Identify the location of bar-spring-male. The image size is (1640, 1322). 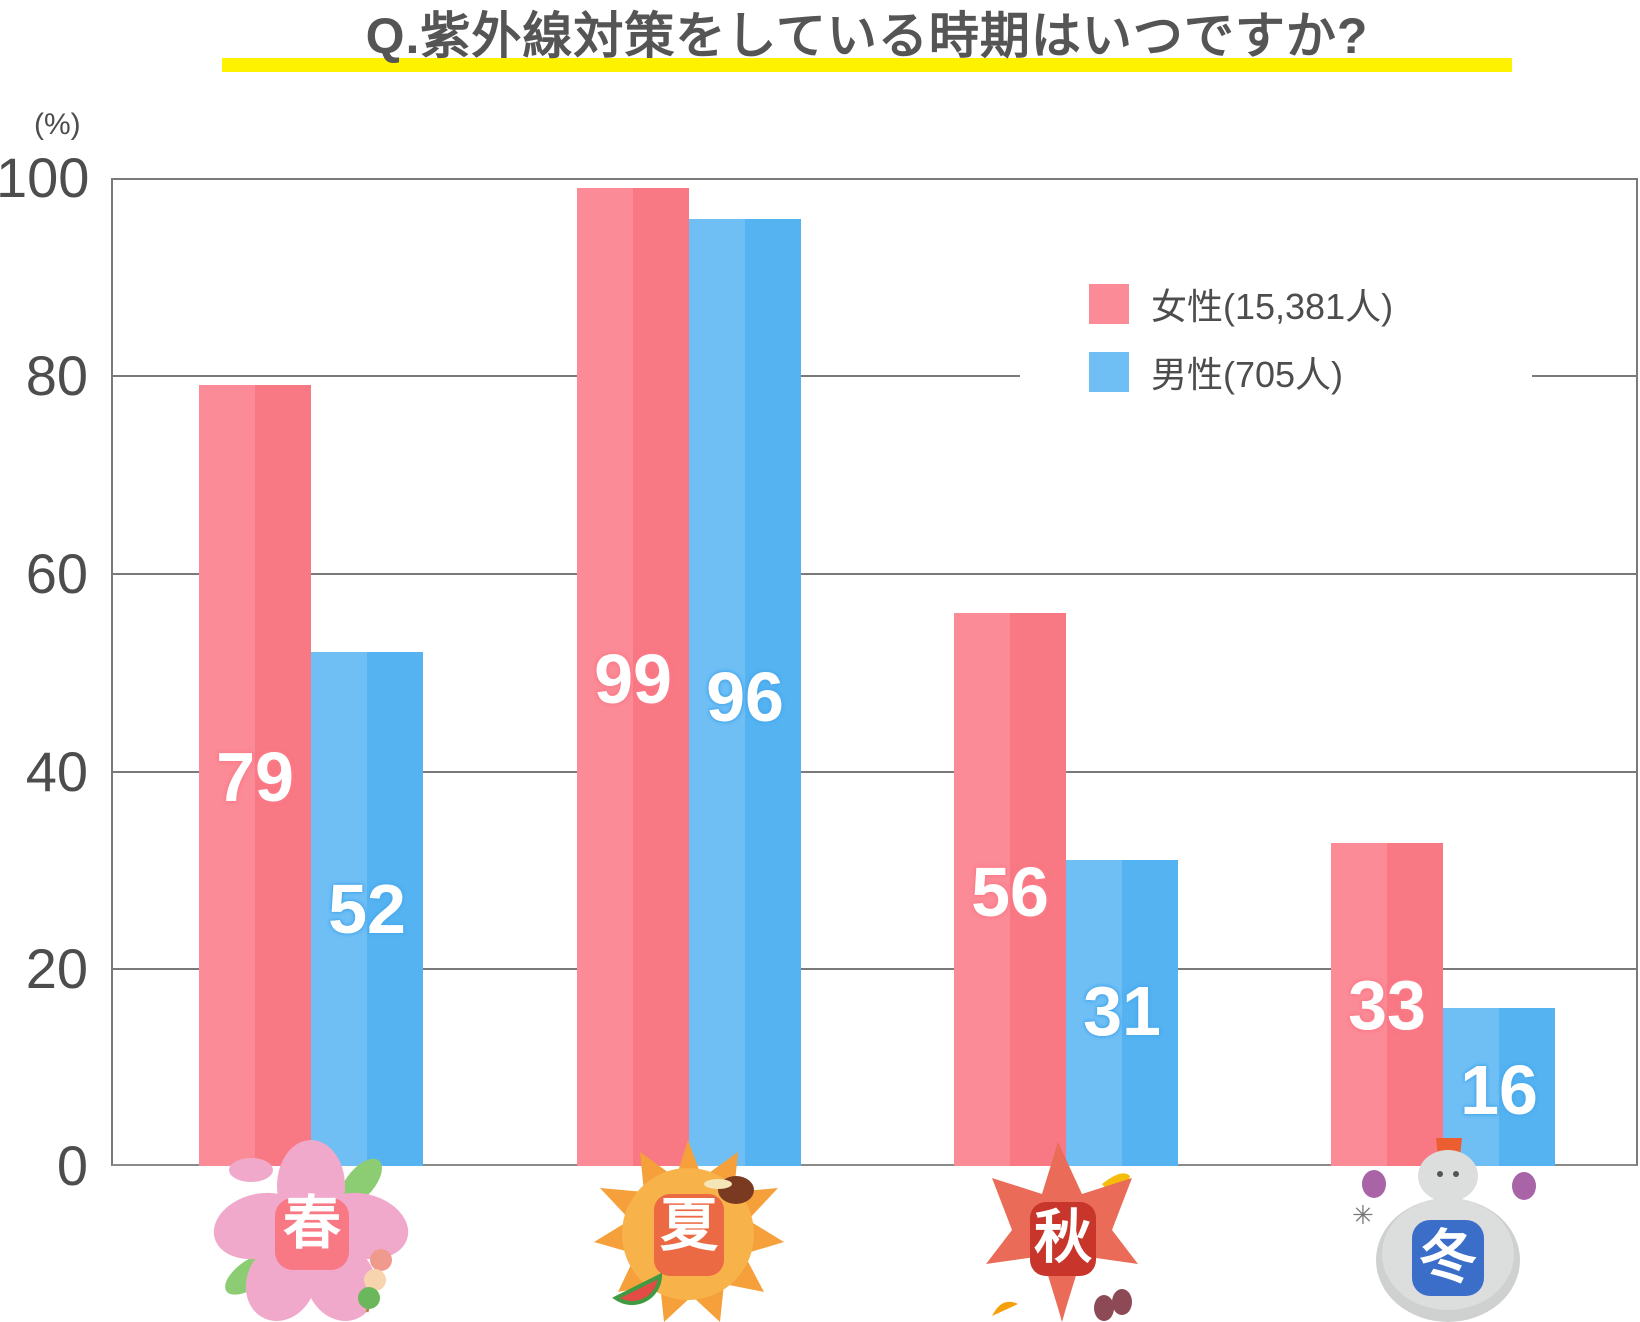
(367, 909).